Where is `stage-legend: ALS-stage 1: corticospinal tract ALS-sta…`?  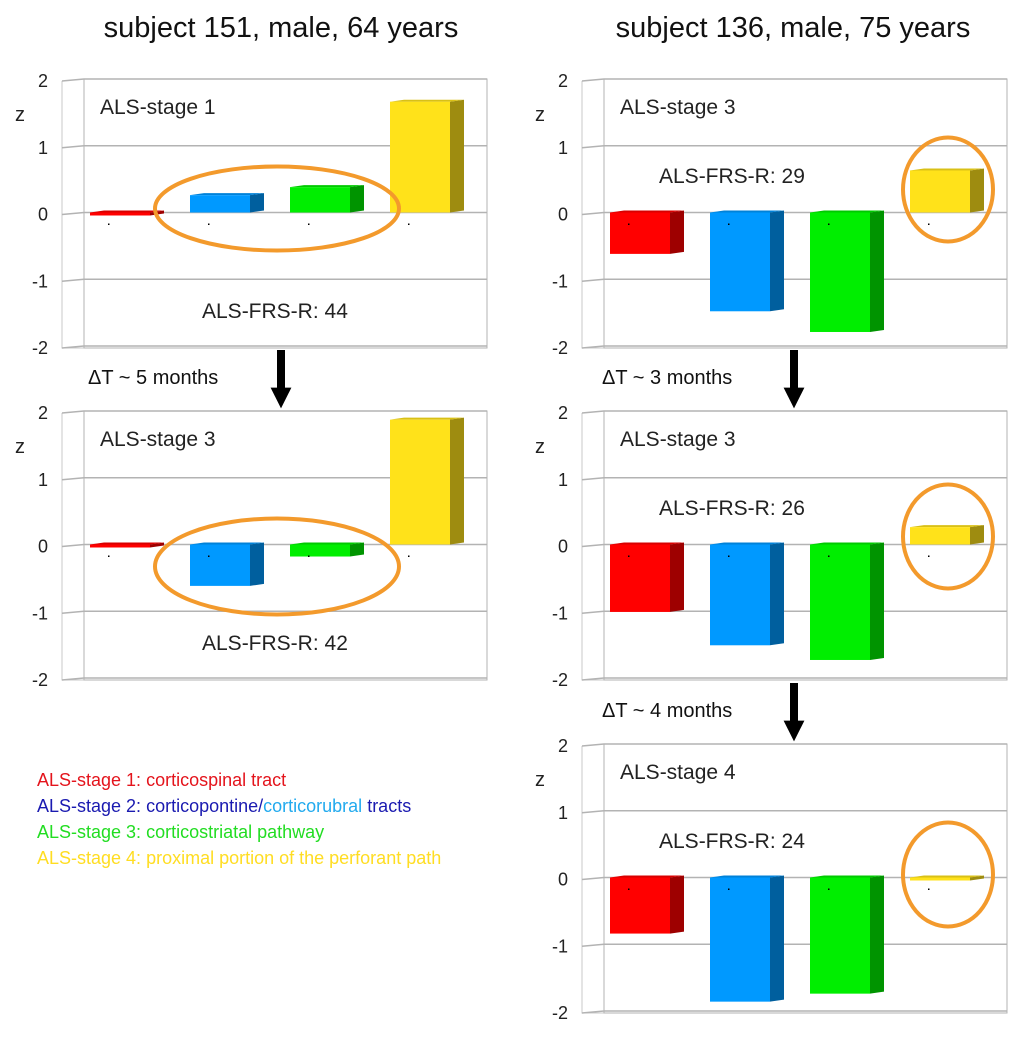 stage-legend: ALS-stage 1: corticospinal tract ALS-sta… is located at coordinates (239, 819).